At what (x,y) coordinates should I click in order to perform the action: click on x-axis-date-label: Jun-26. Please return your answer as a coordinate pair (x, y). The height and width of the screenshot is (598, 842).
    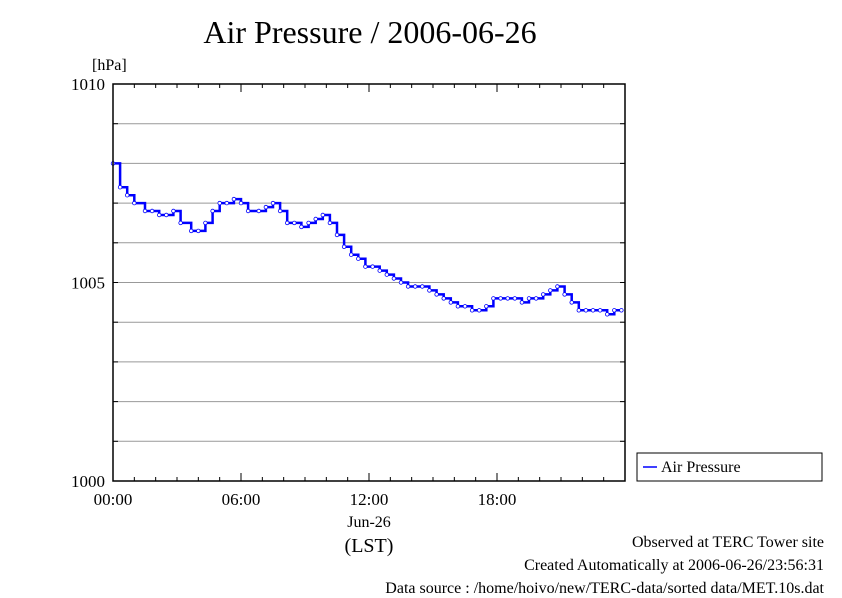
    Looking at the image, I should click on (369, 522).